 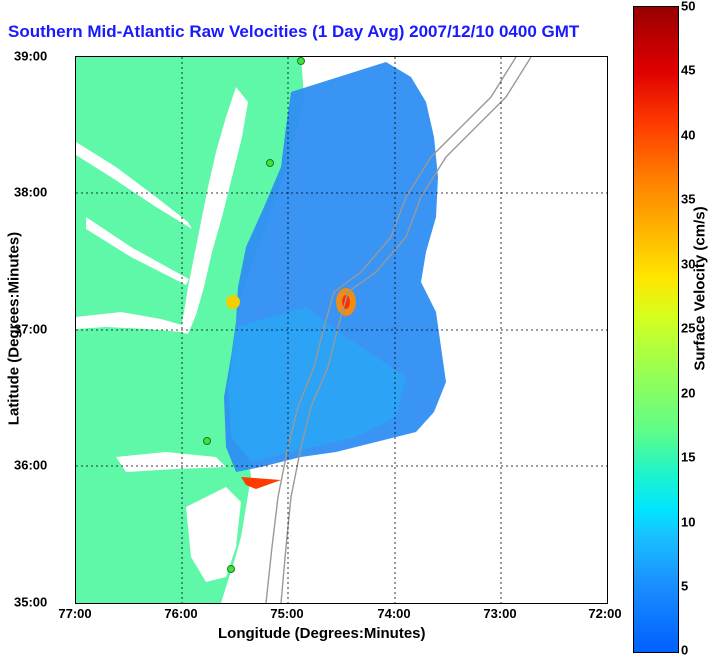 I want to click on colorbar-label: Surface Velocity (cm/s), so click(x=700, y=288).